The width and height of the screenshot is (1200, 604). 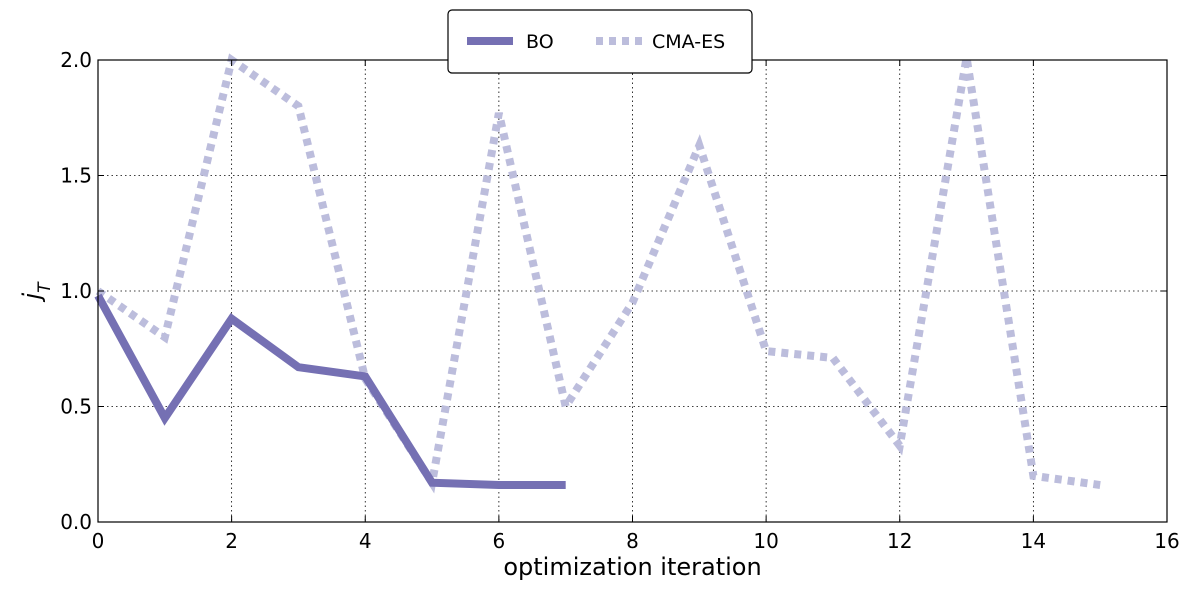 What do you see at coordinates (231, 541) in the screenshot?
I see `x-tick-label: 2` at bounding box center [231, 541].